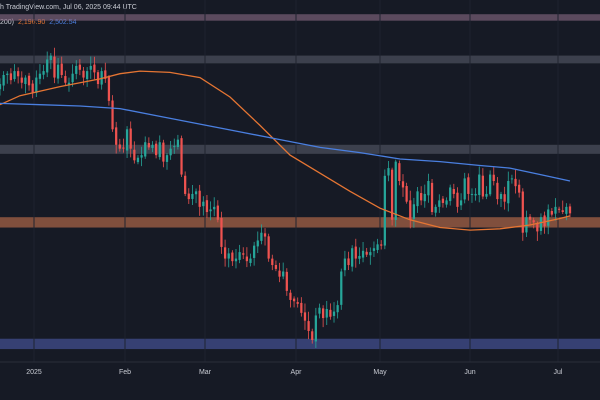 This screenshot has height=400, width=600. What do you see at coordinates (34, 372) in the screenshot?
I see `x-tick-2025: 2025` at bounding box center [34, 372].